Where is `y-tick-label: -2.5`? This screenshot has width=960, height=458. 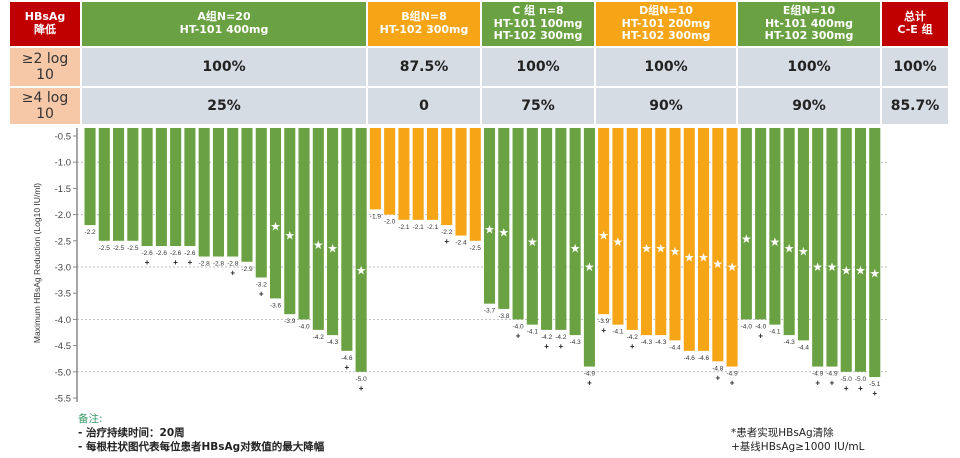 y-tick-label: -2.5 is located at coordinates (63, 241).